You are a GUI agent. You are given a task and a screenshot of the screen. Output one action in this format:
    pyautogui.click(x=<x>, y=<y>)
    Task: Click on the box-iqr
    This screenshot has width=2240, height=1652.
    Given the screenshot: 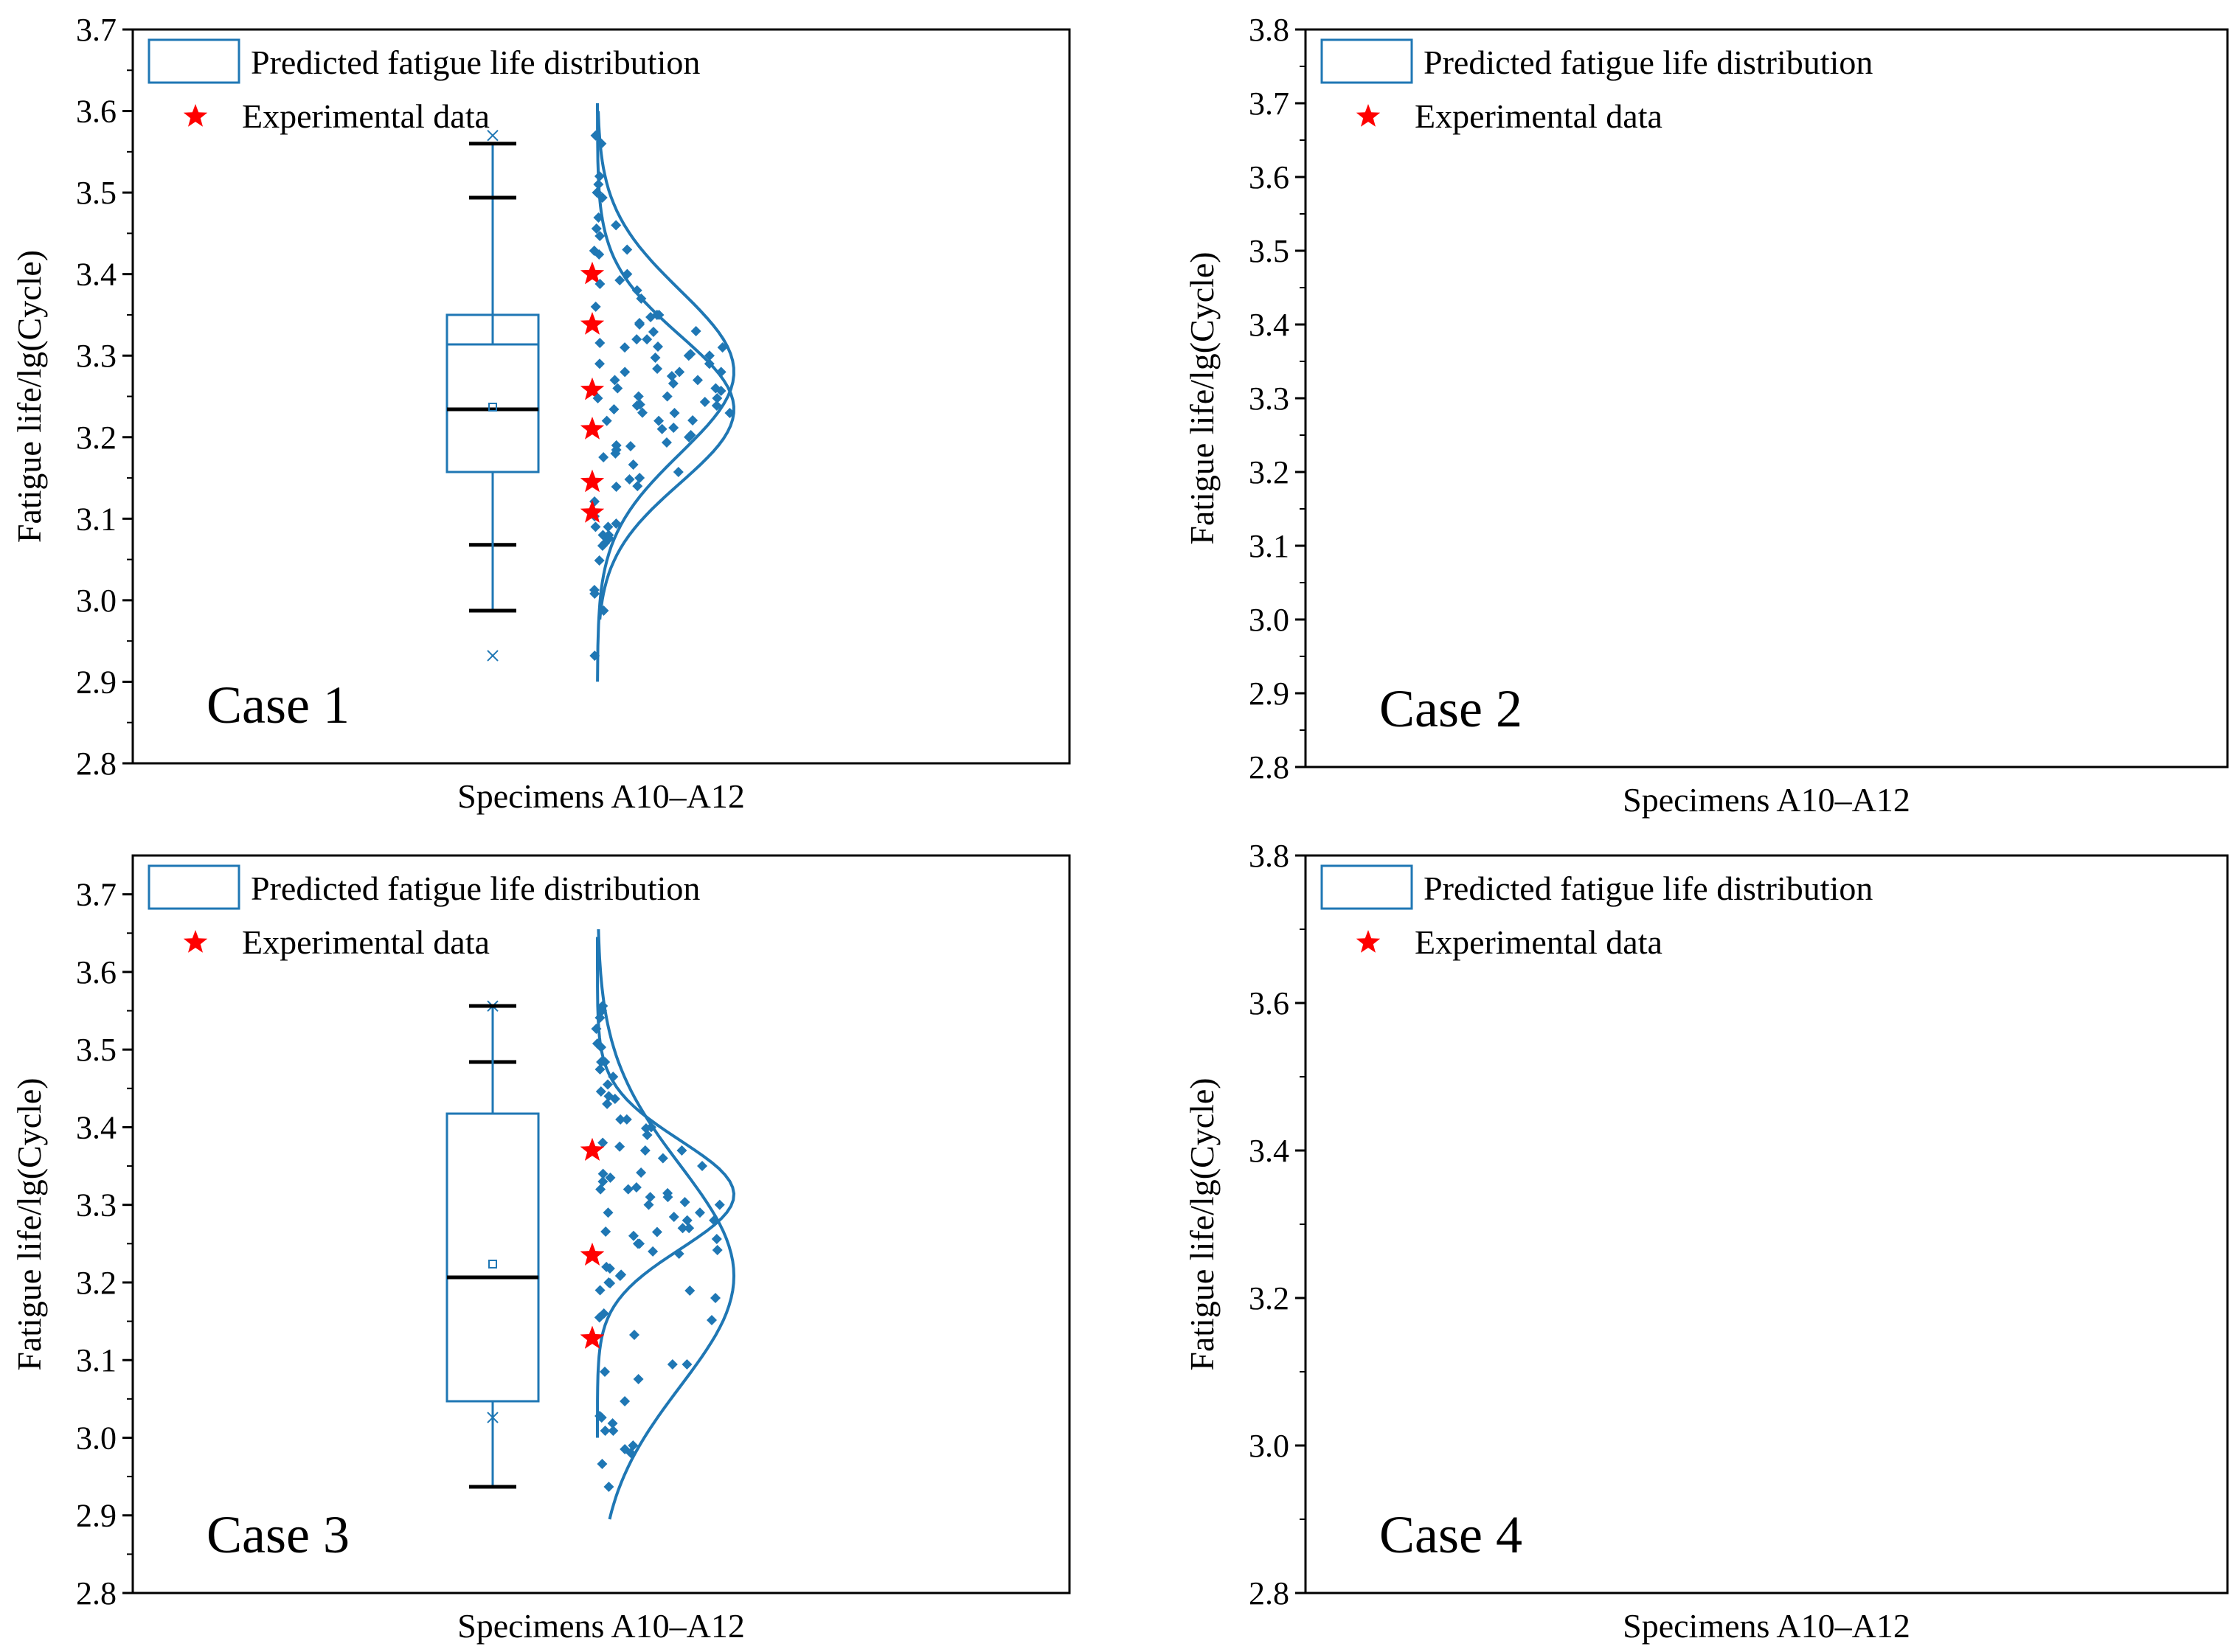 What is the action you would take?
    pyautogui.click(x=492, y=1257)
    